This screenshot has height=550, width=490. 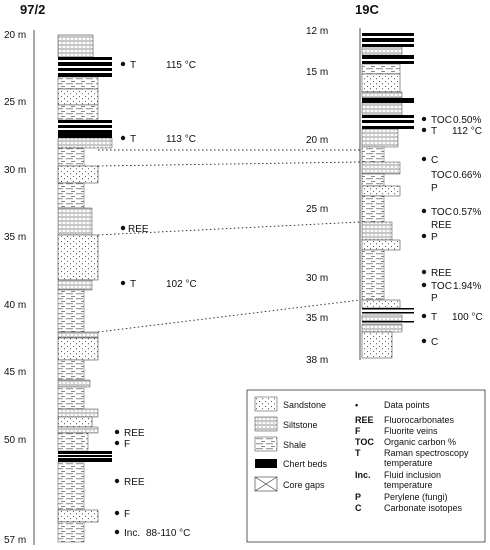 I want to click on depth-label: 15 m, so click(x=317, y=72).